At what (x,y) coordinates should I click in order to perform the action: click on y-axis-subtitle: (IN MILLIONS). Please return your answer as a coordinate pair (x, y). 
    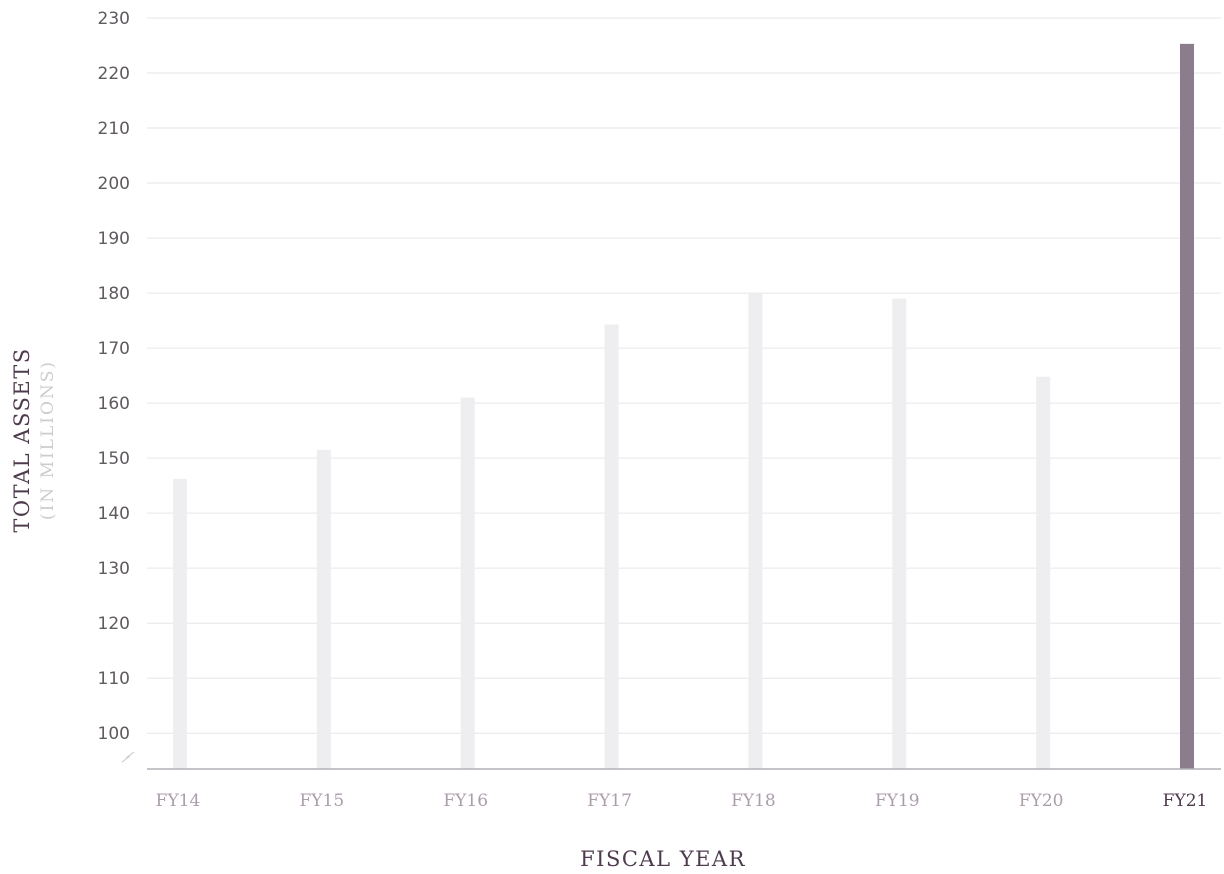
    Looking at the image, I should click on (48, 440).